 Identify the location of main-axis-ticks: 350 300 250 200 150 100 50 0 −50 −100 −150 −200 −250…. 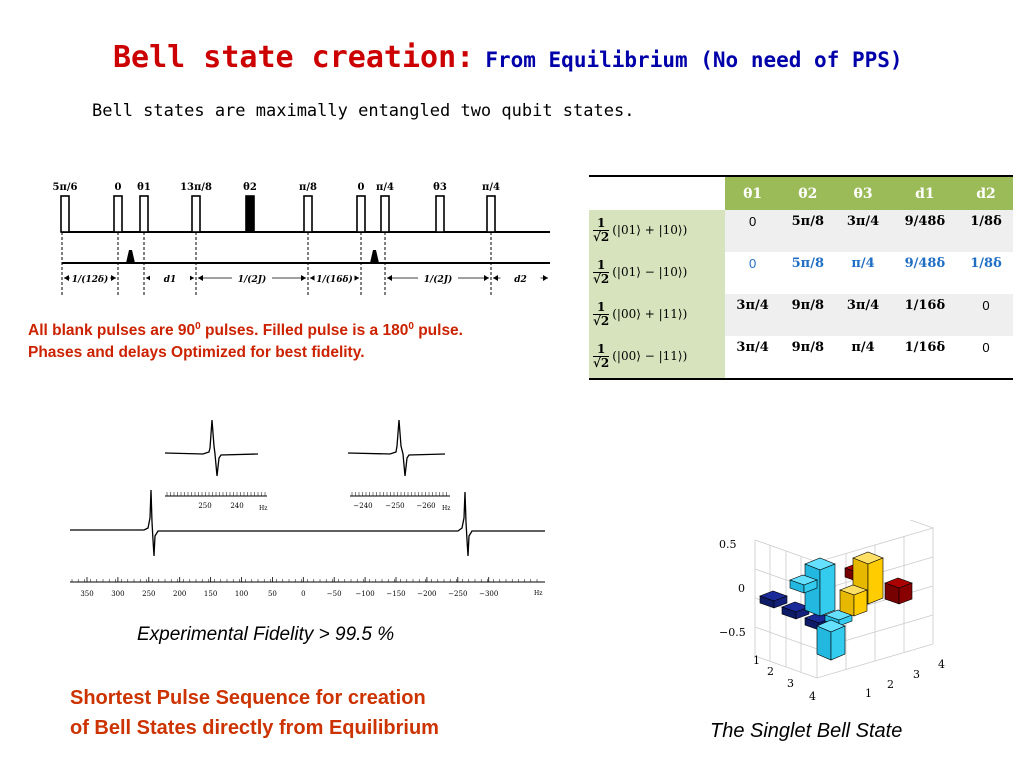
(304, 587).